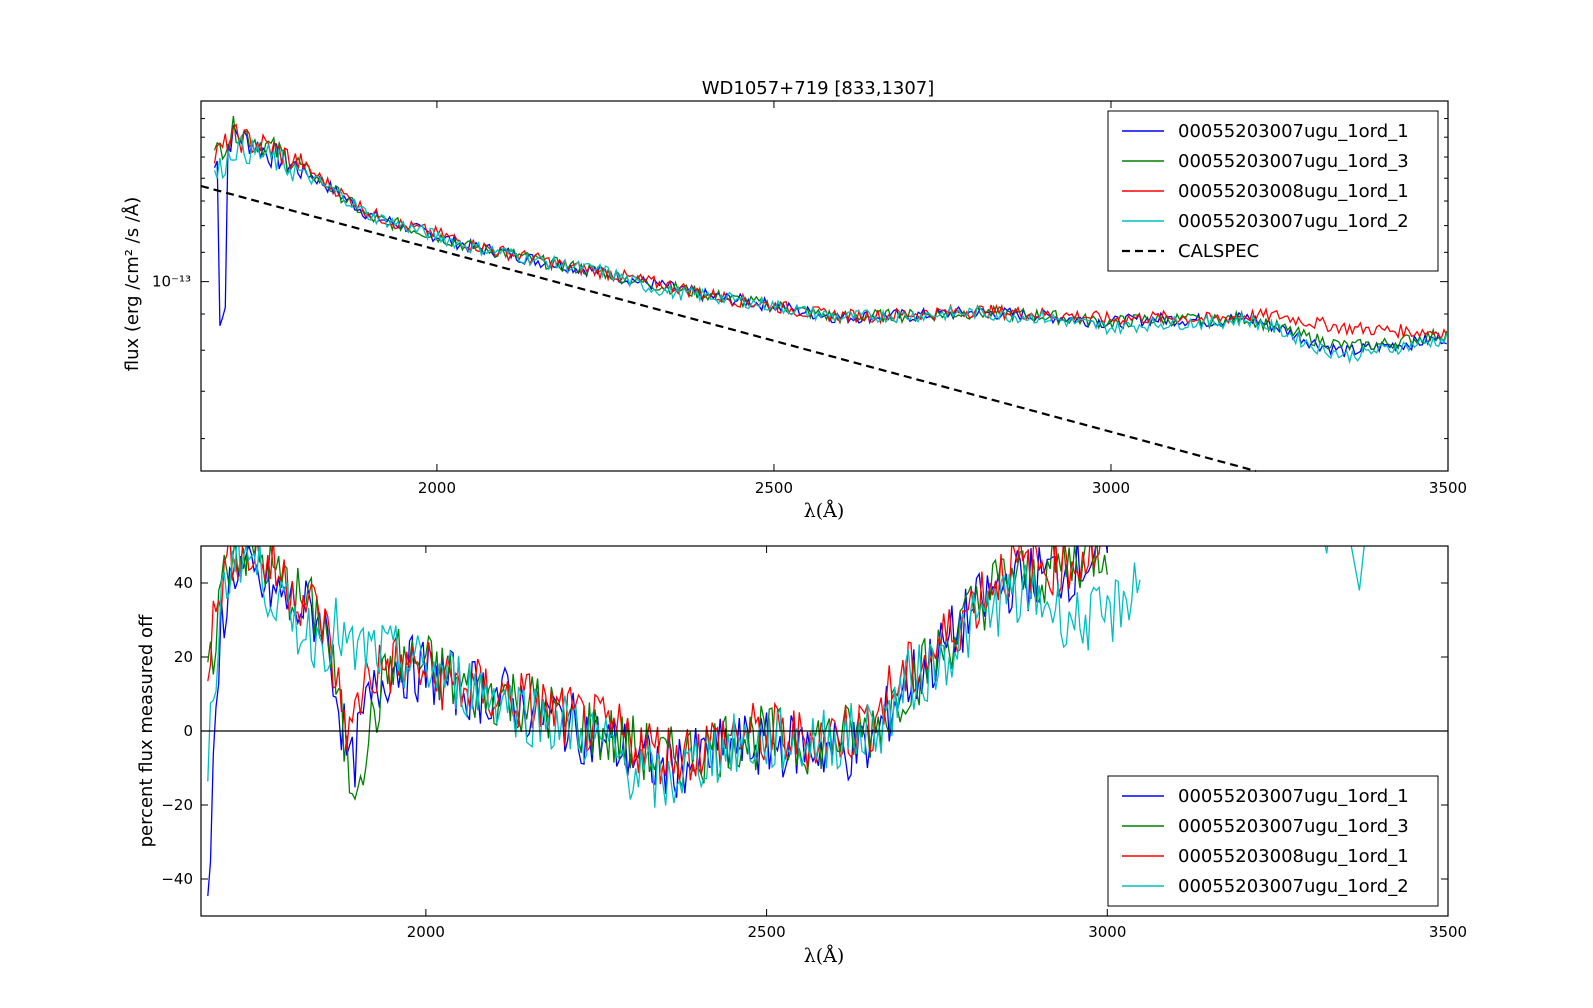  I want to click on y-tick-label: 40, so click(183, 583).